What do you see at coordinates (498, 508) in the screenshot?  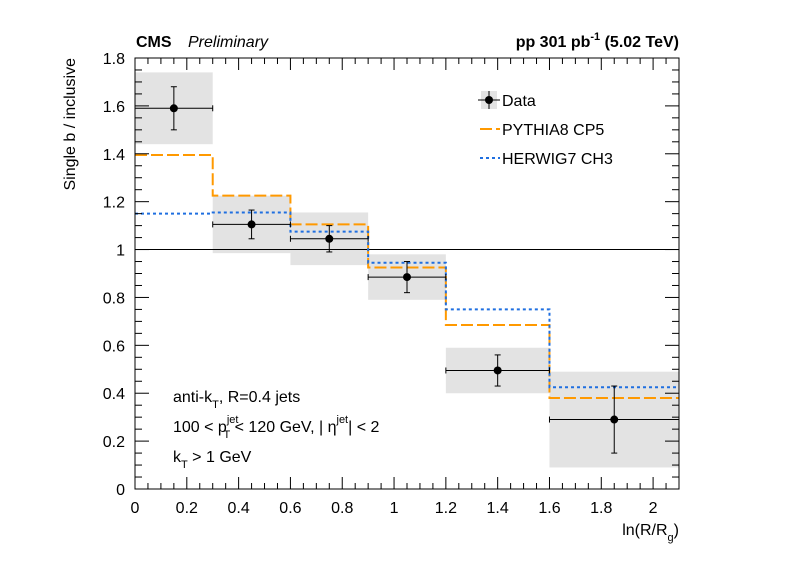 I see `x-tick-label: 1.4` at bounding box center [498, 508].